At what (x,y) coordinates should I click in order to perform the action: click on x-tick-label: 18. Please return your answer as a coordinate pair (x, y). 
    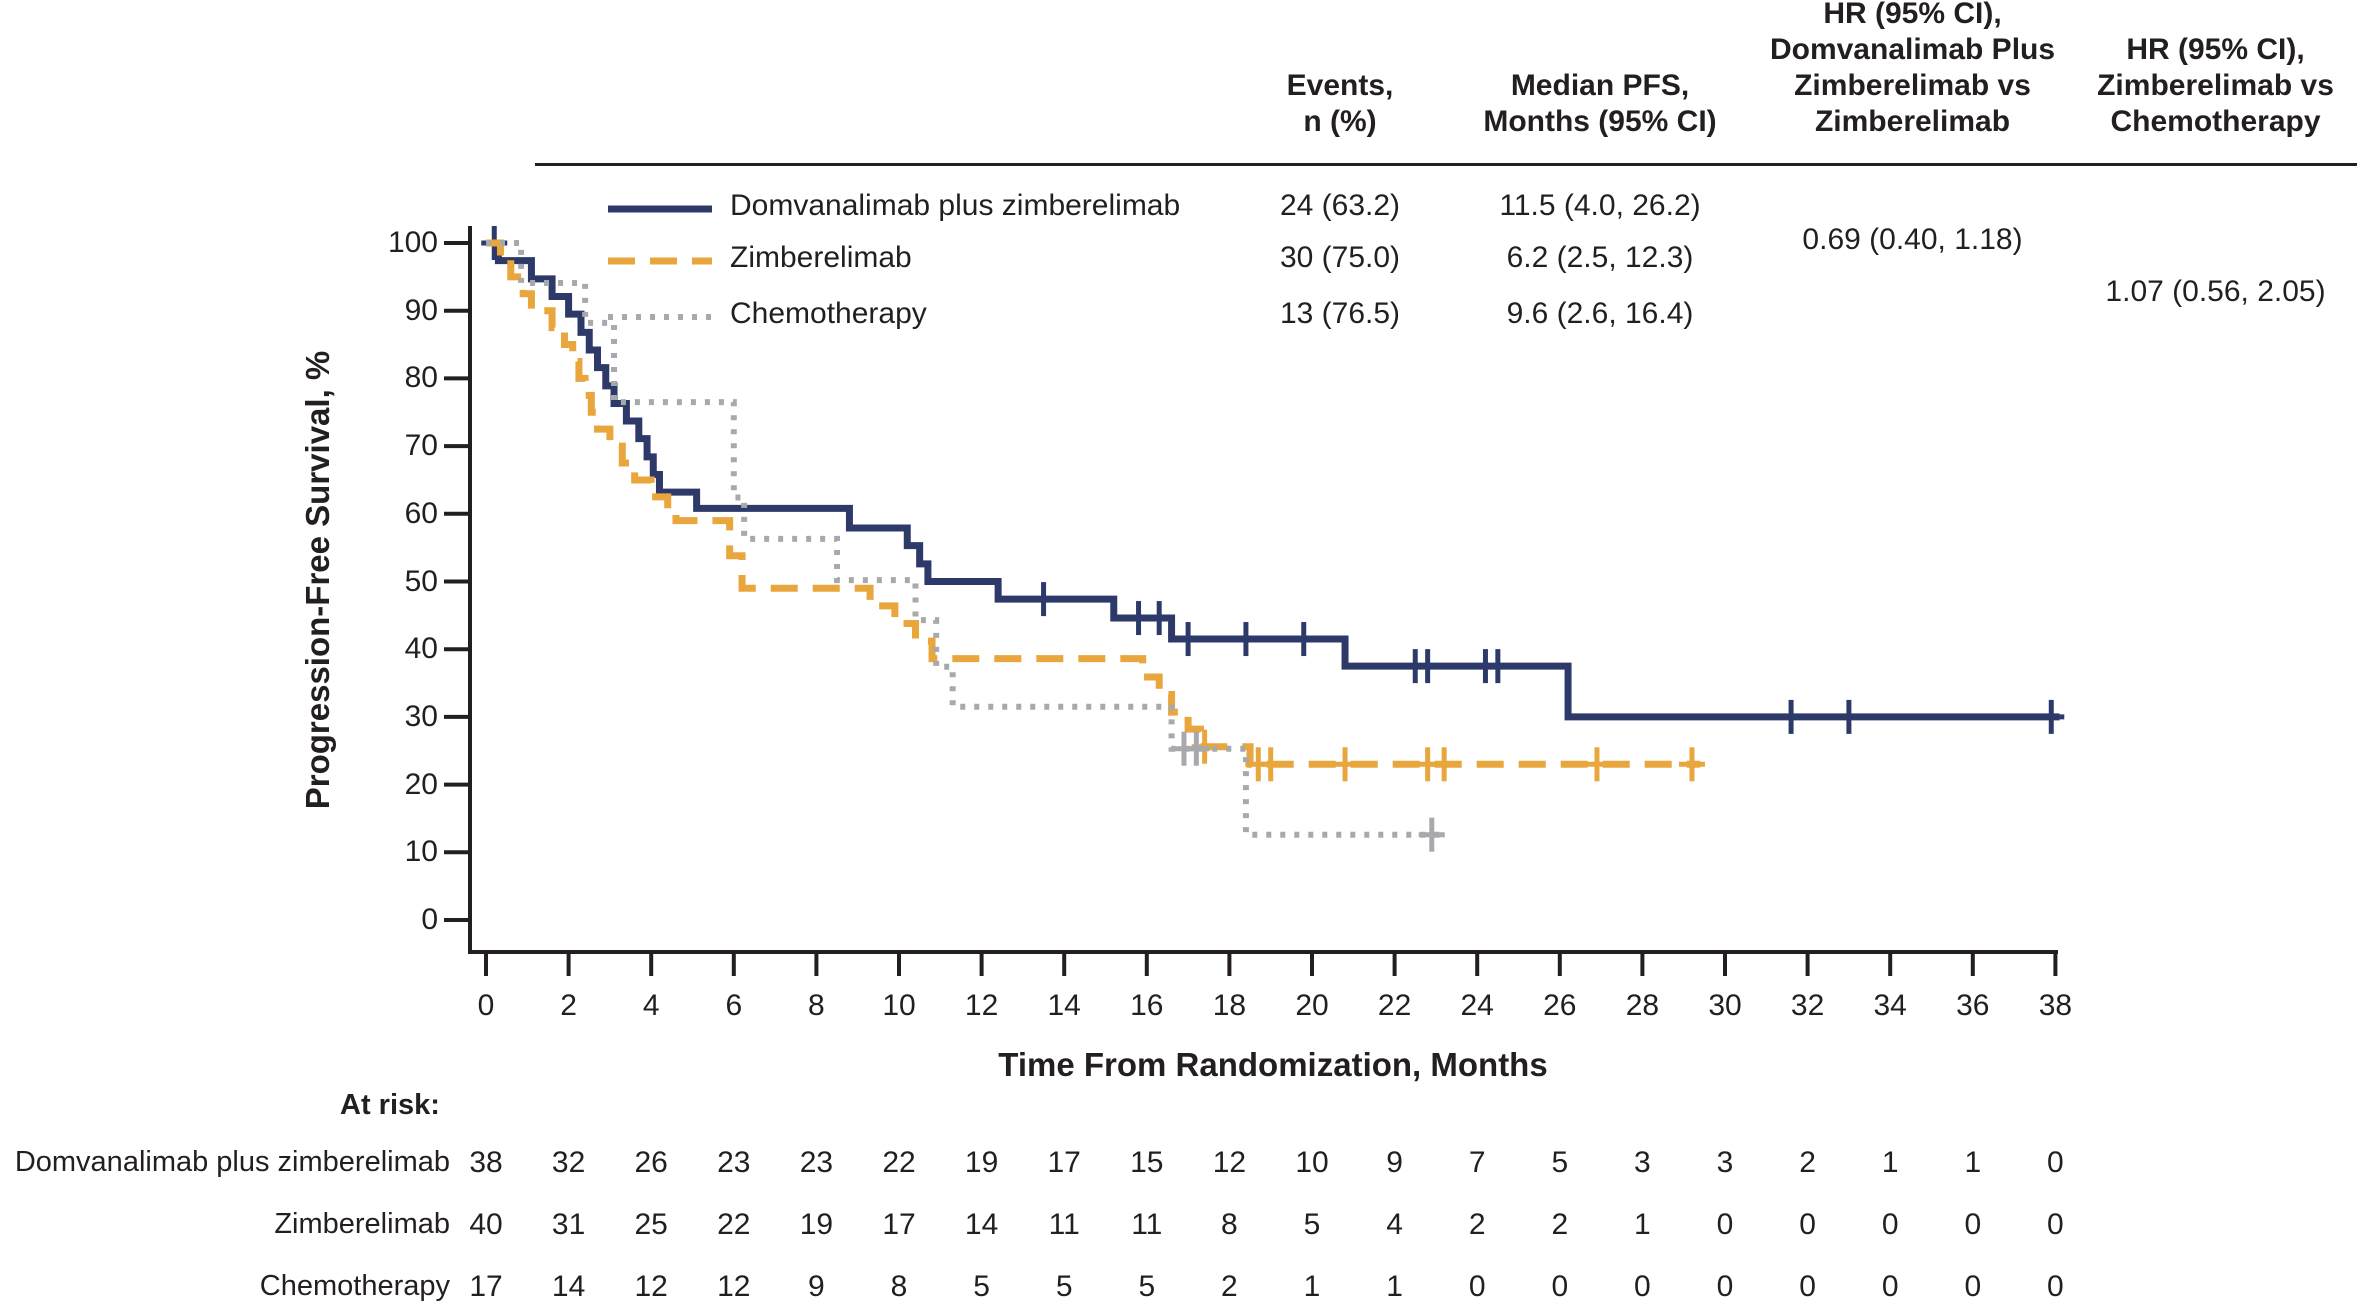
    Looking at the image, I should click on (1229, 1005).